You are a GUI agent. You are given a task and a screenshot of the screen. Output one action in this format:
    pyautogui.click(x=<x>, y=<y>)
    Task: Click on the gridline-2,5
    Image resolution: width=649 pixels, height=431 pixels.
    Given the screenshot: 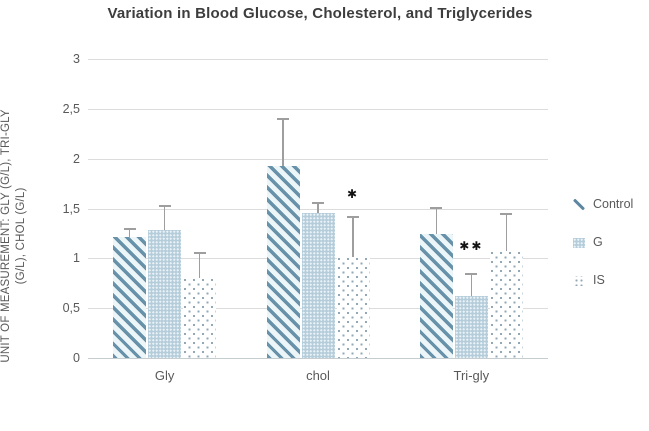 What is the action you would take?
    pyautogui.click(x=318, y=109)
    